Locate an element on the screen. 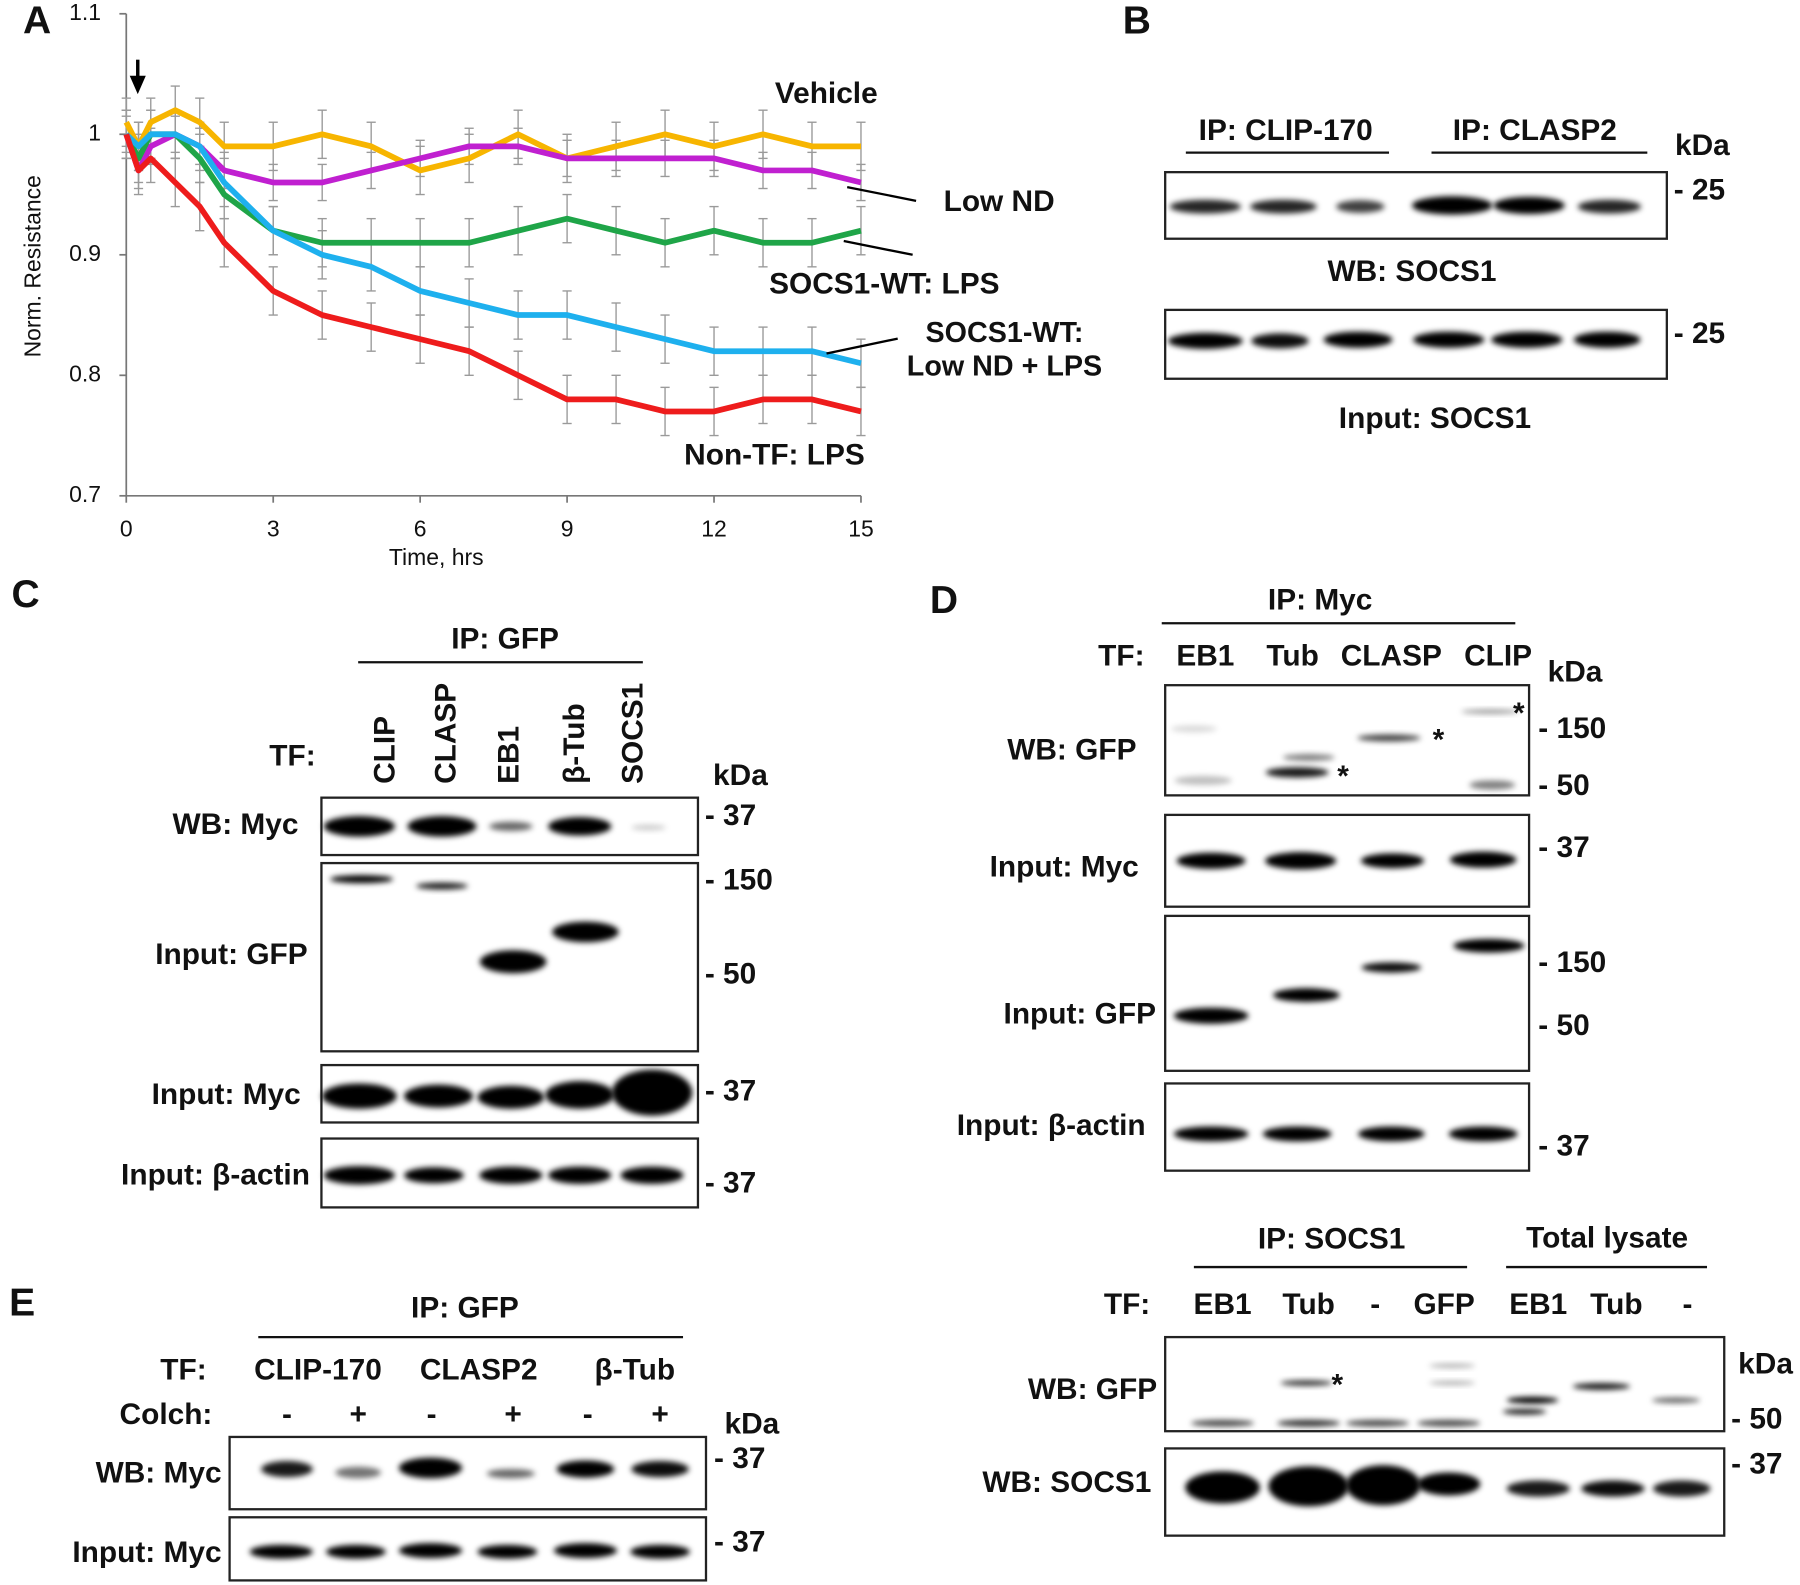 The image size is (1800, 1585). group-label: β-Tub is located at coordinates (635, 1369).